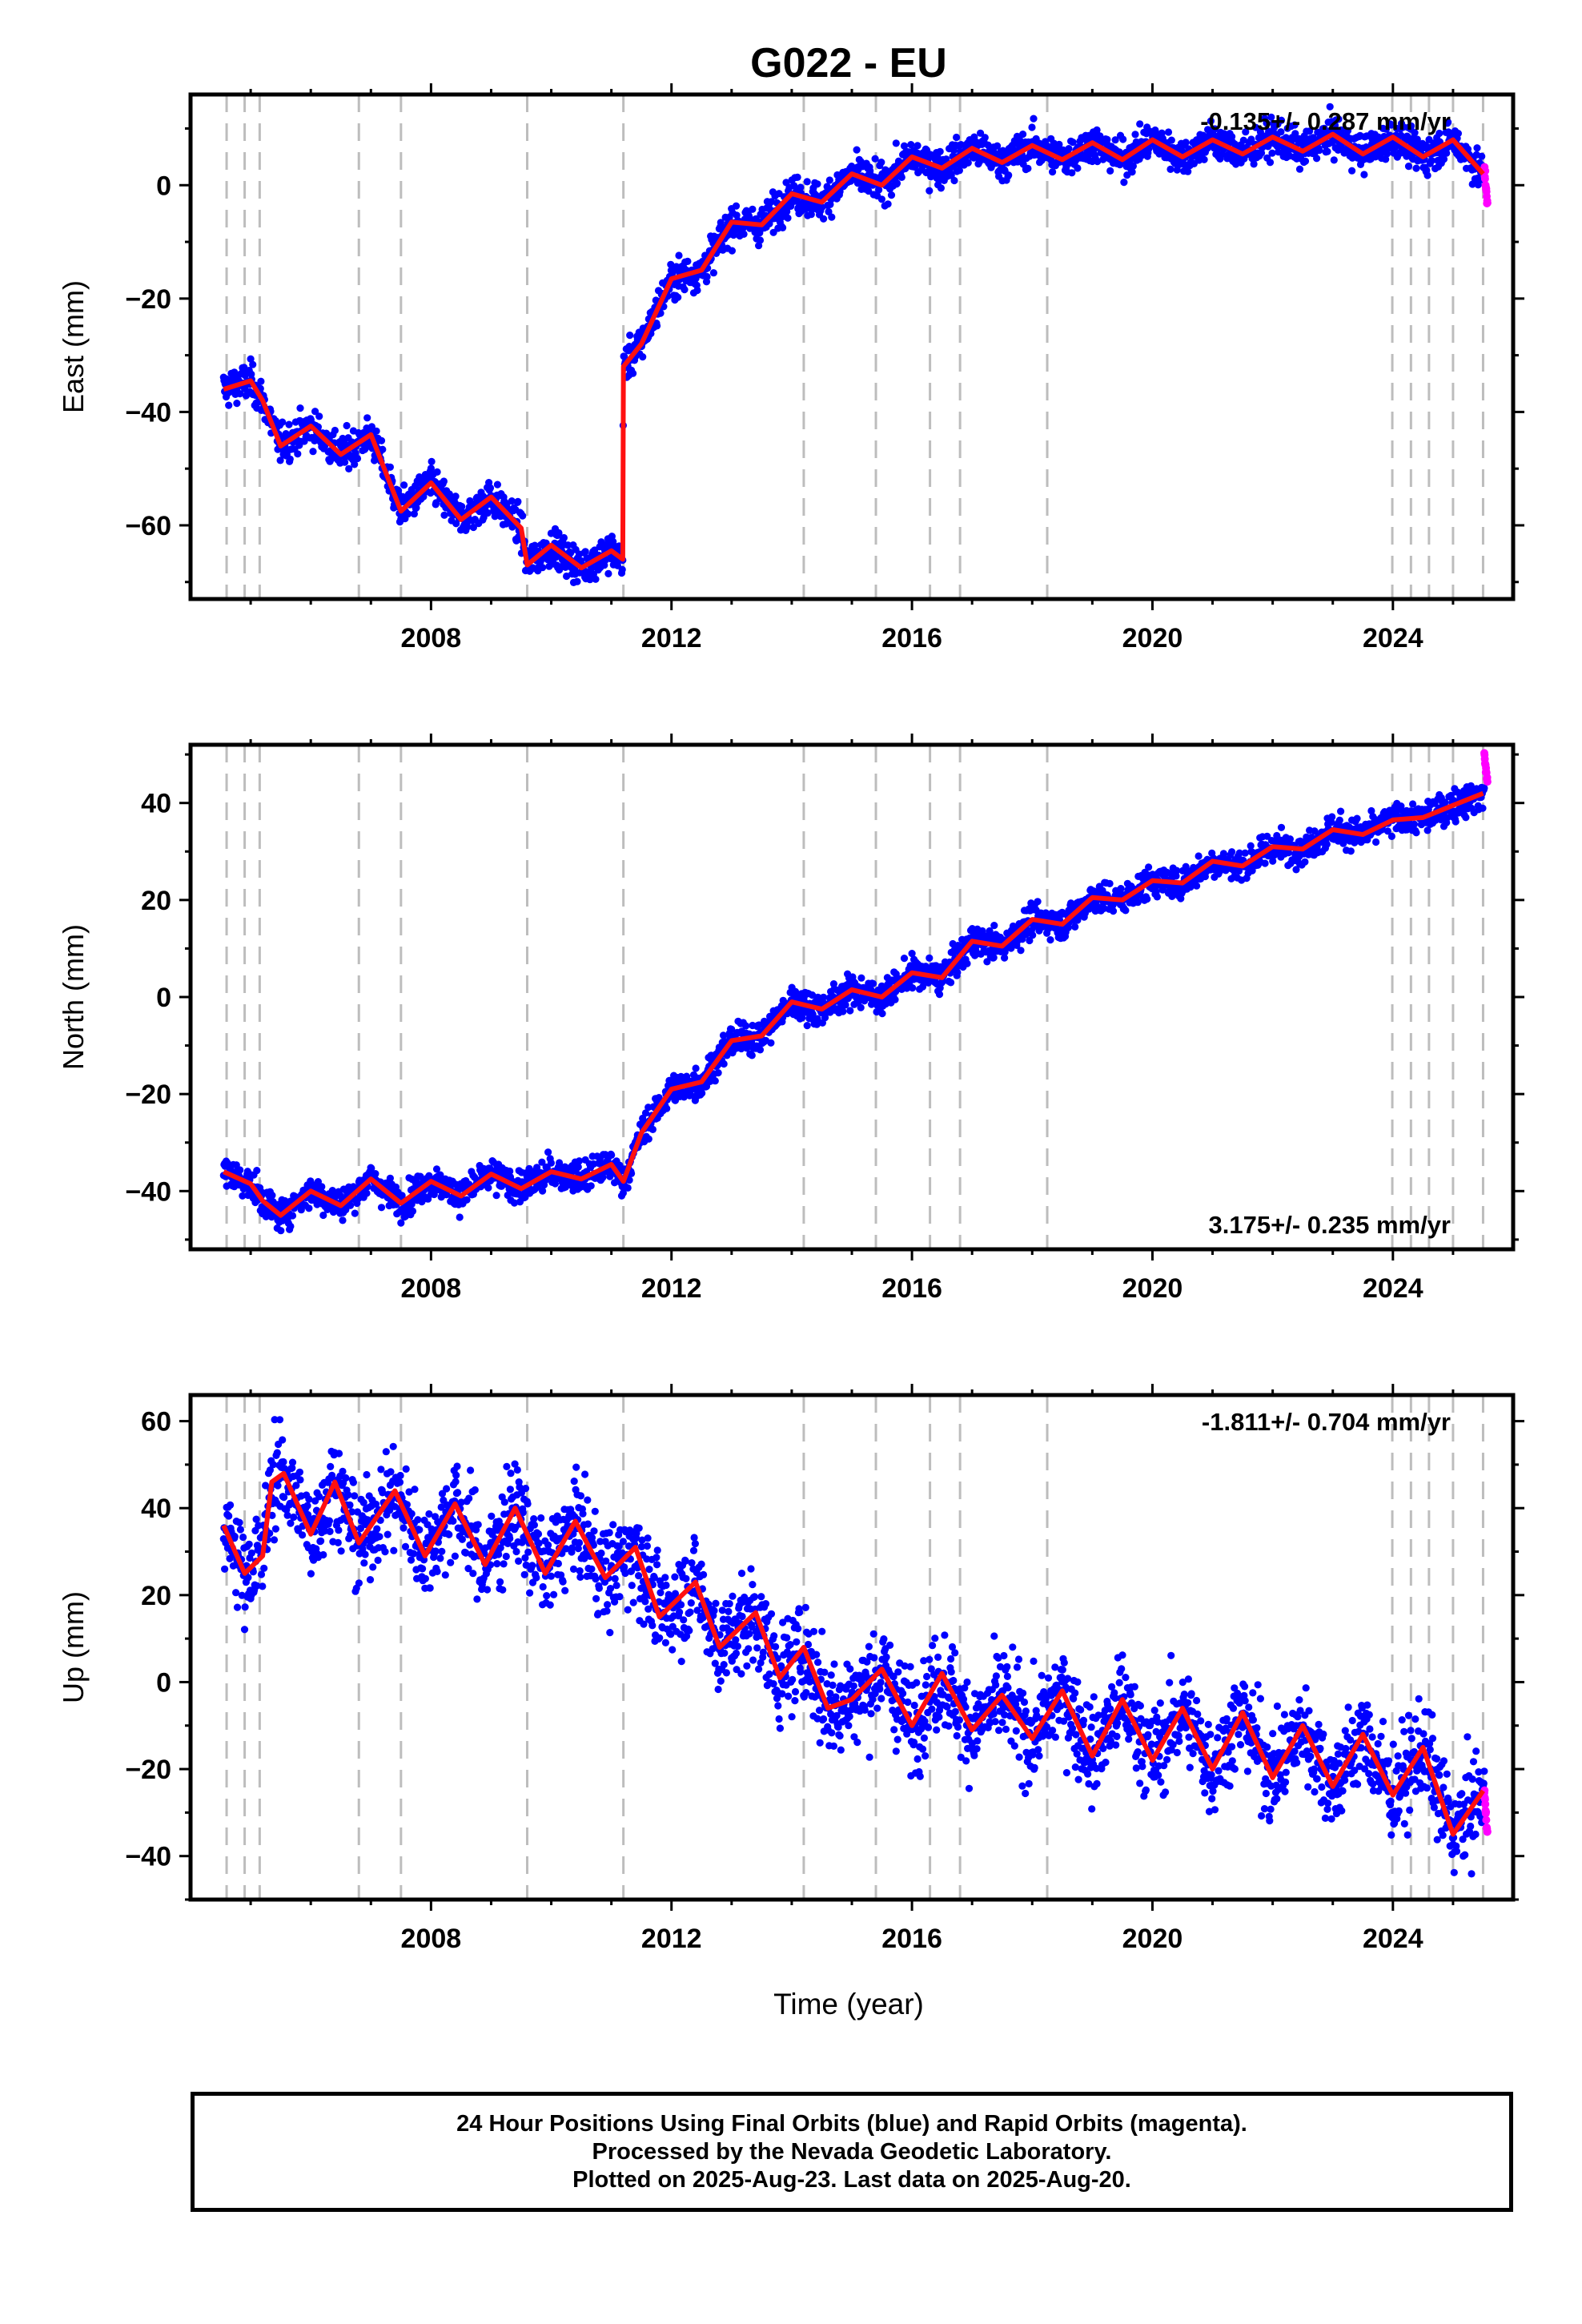  I want to click on y-tick-label: −40, so click(148, 412).